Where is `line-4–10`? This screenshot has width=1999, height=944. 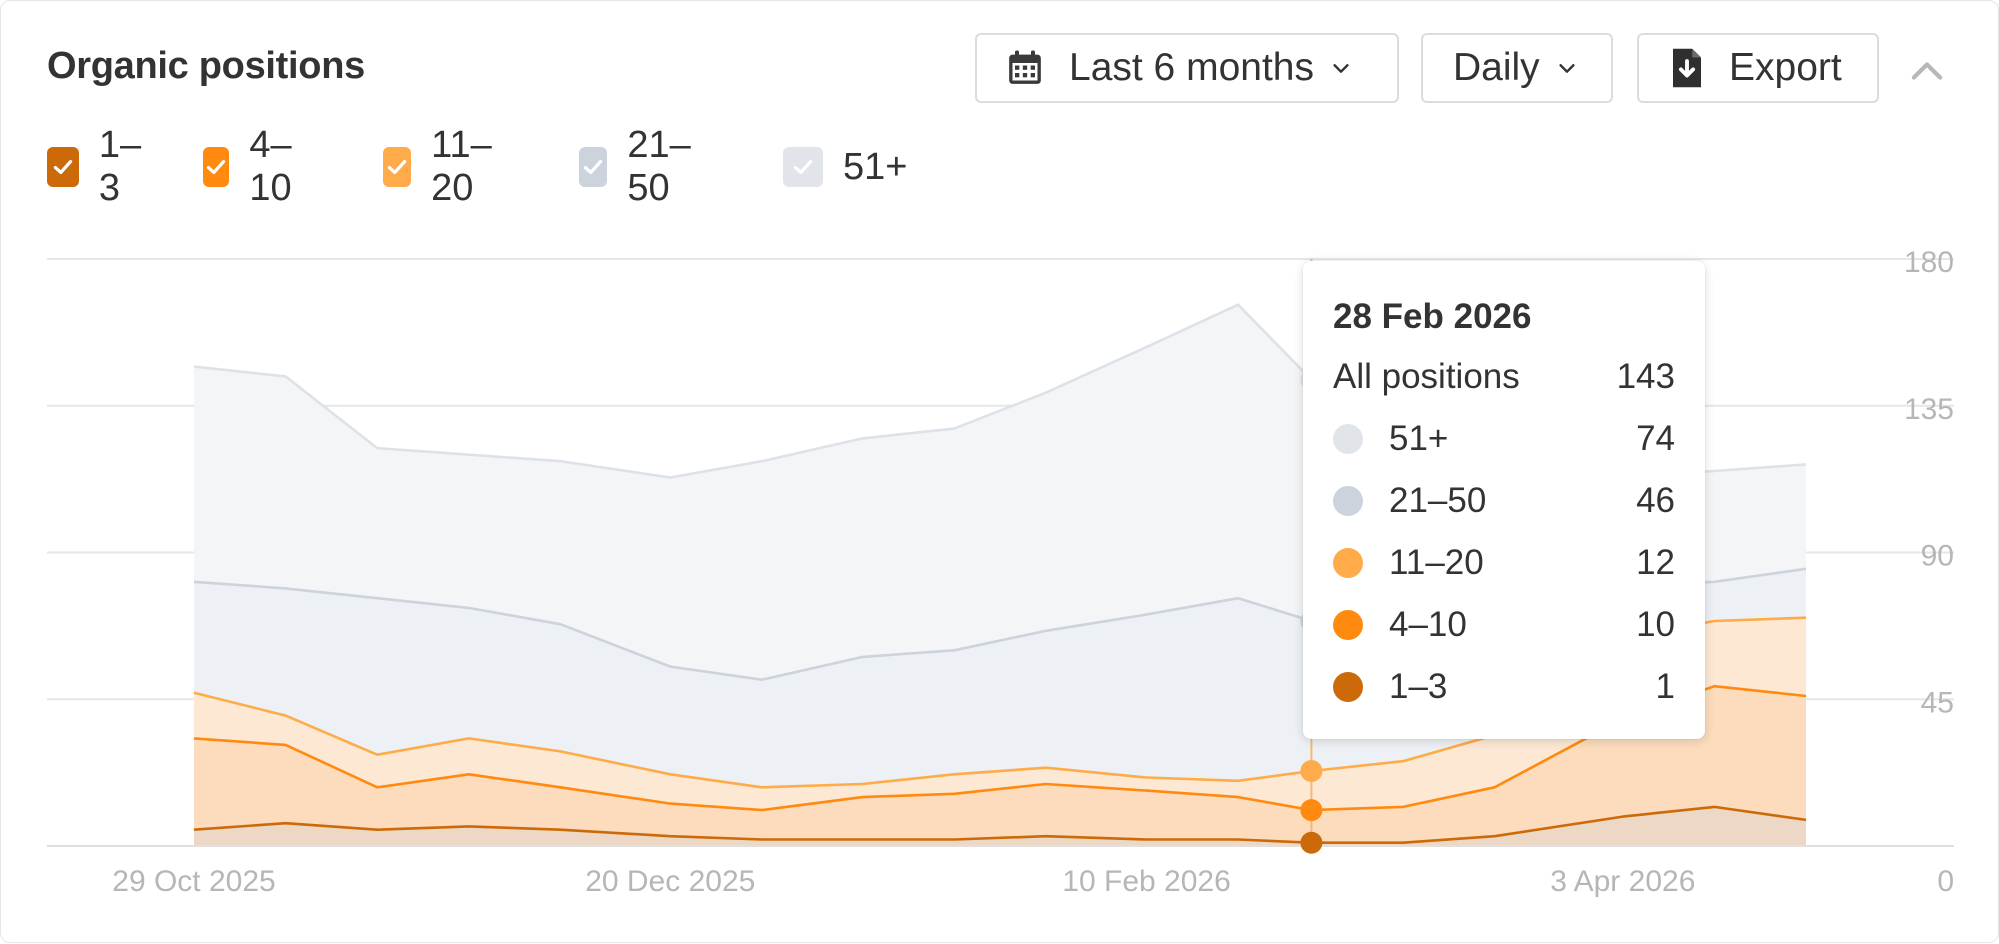 line-4–10 is located at coordinates (1000, 748).